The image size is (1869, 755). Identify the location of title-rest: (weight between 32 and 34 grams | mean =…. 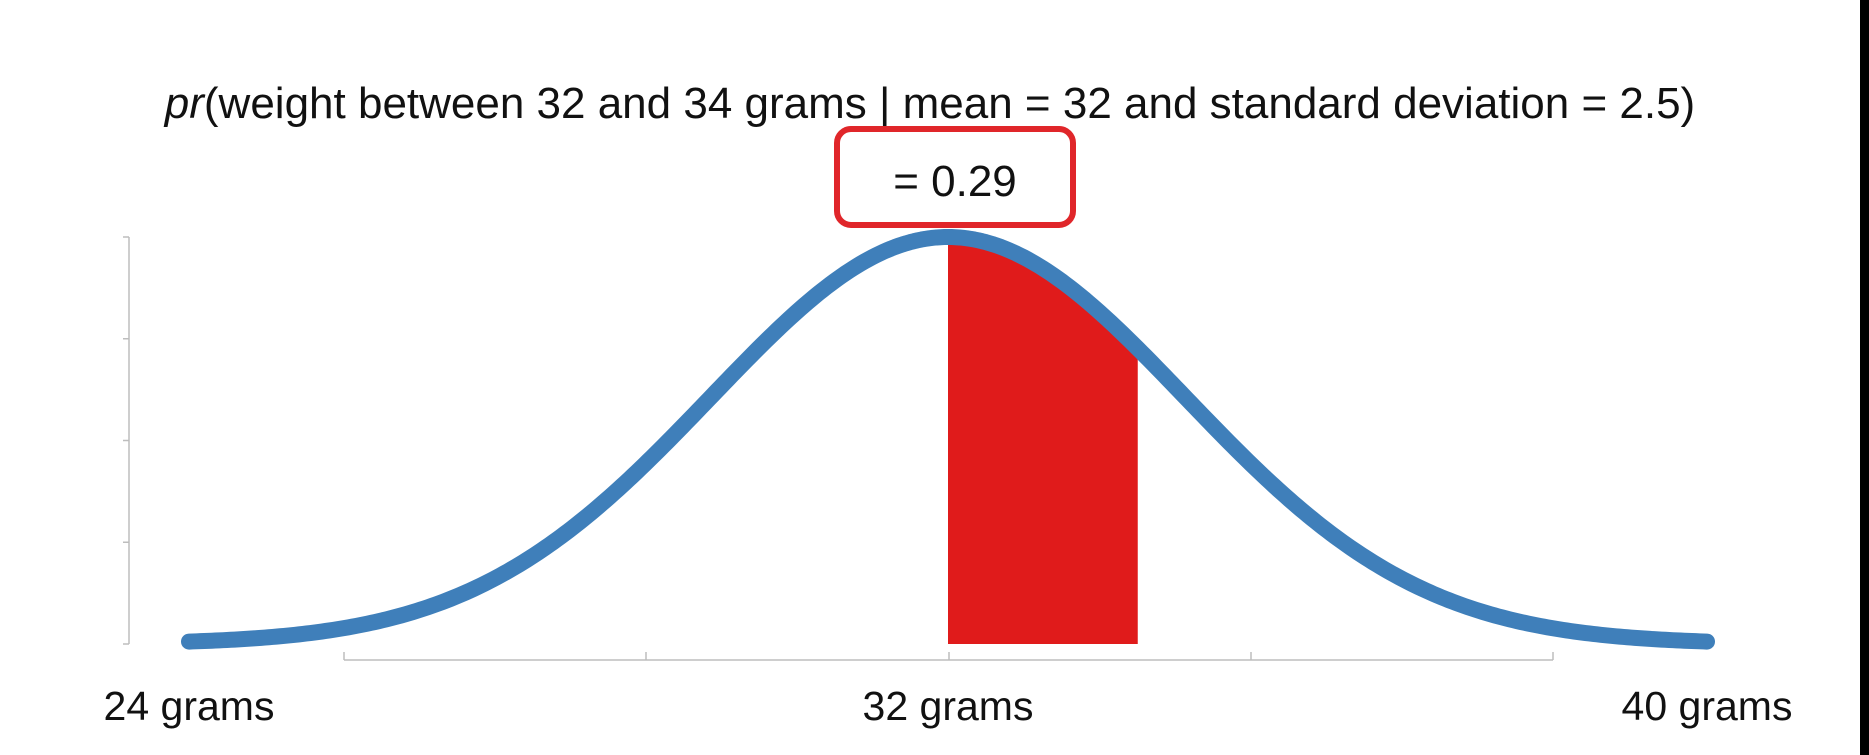
(949, 103).